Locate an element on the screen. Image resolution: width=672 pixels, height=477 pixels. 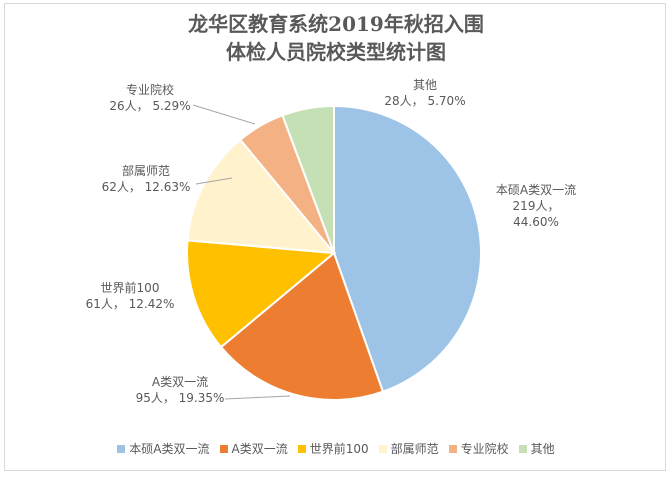
legend-item-1: A类双一流 is located at coordinates (253, 448).